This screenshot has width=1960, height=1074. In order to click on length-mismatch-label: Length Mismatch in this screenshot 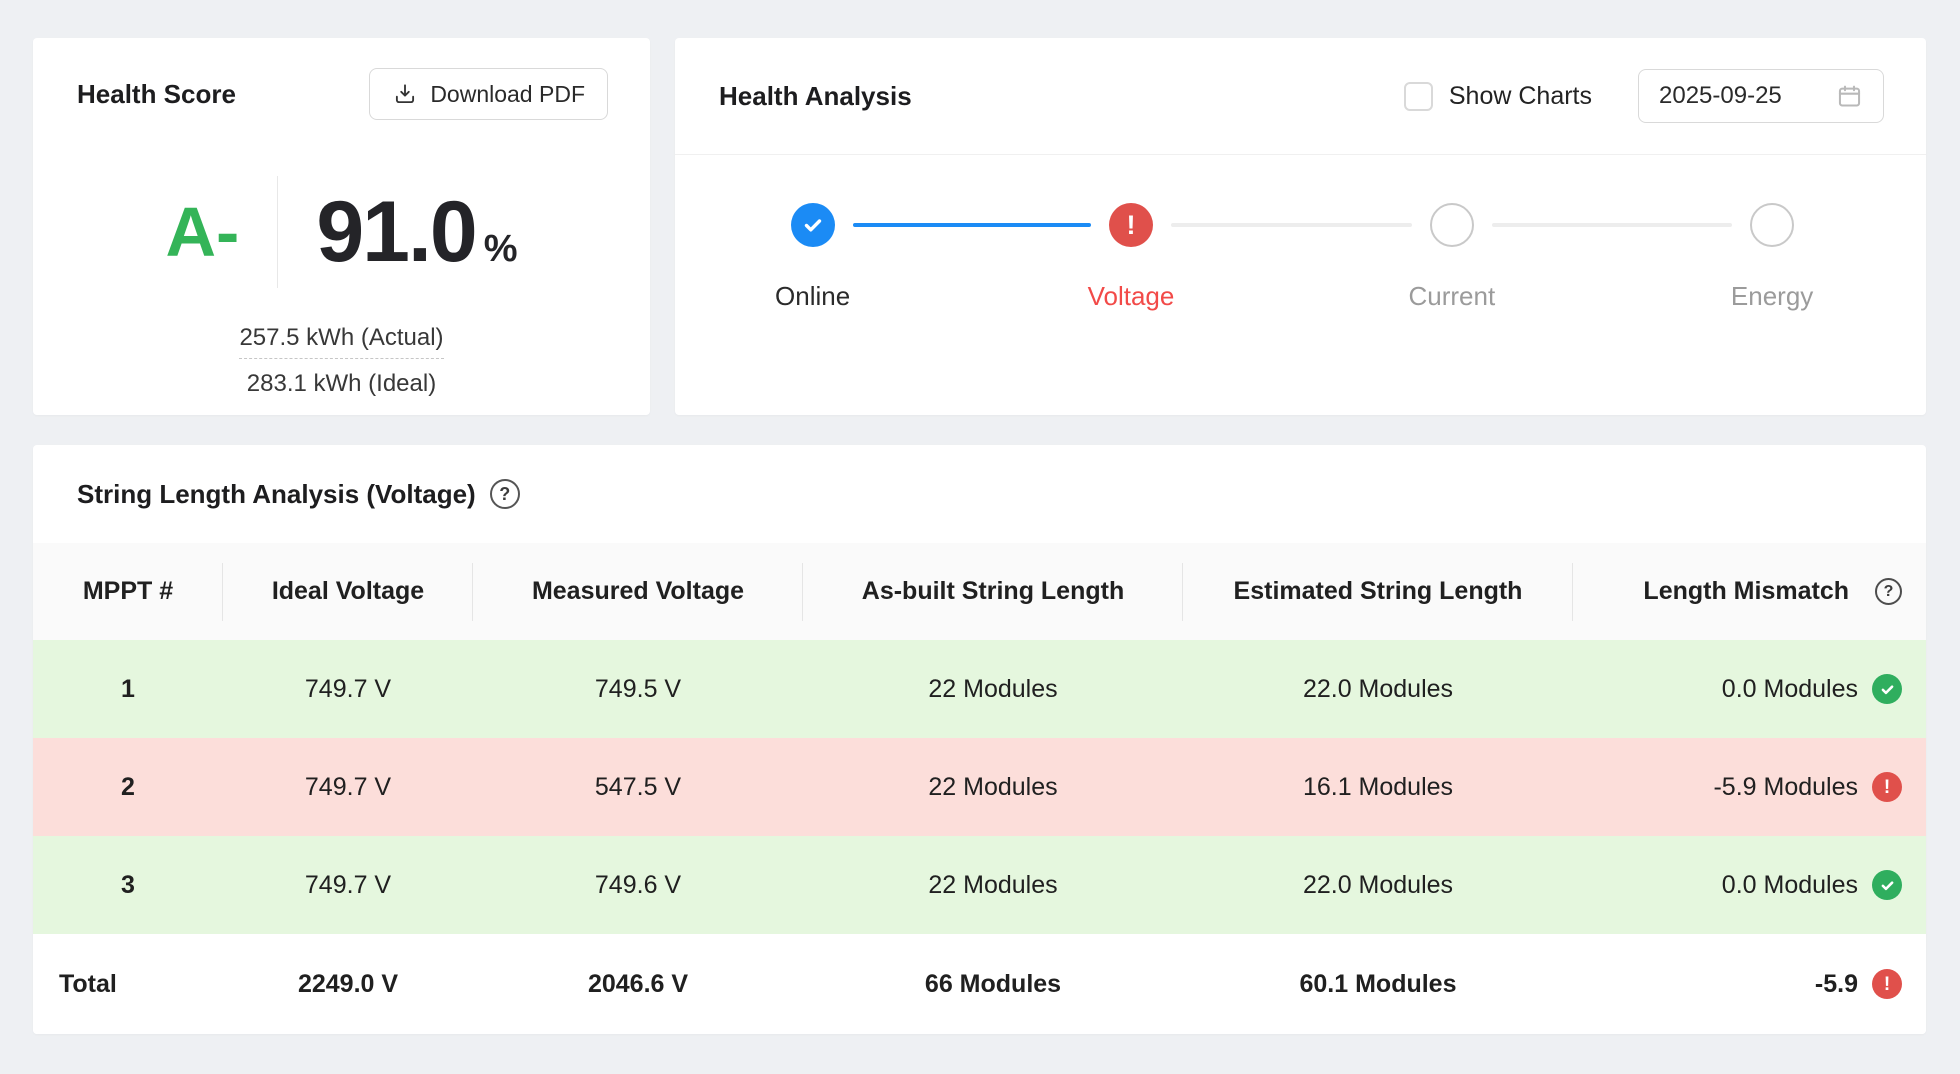, I will do `click(1746, 591)`.